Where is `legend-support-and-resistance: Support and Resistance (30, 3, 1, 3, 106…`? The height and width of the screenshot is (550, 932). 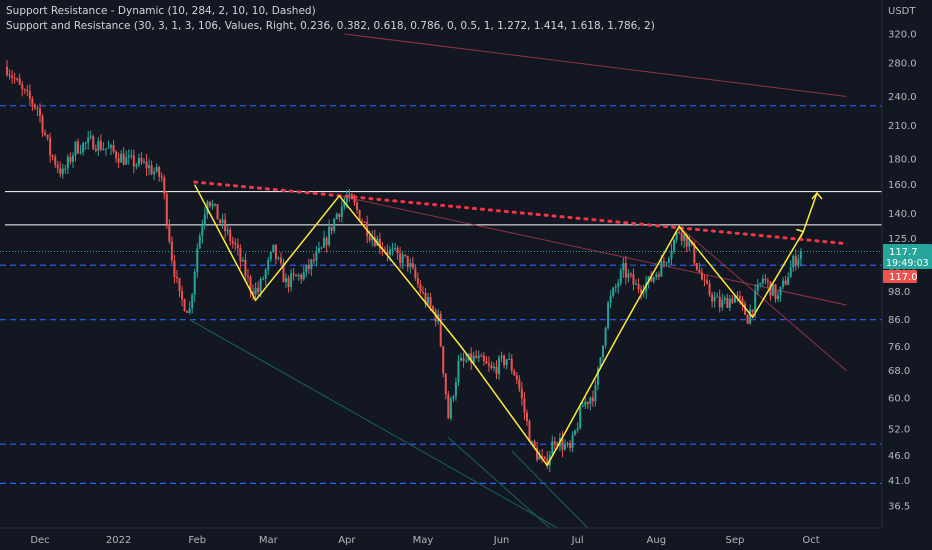
legend-support-and-resistance: Support and Resistance (30, 3, 1, 3, 106… is located at coordinates (330, 26).